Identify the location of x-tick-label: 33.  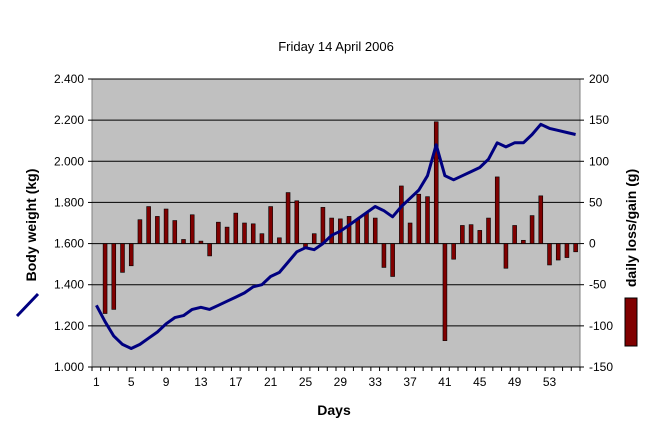
(376, 382).